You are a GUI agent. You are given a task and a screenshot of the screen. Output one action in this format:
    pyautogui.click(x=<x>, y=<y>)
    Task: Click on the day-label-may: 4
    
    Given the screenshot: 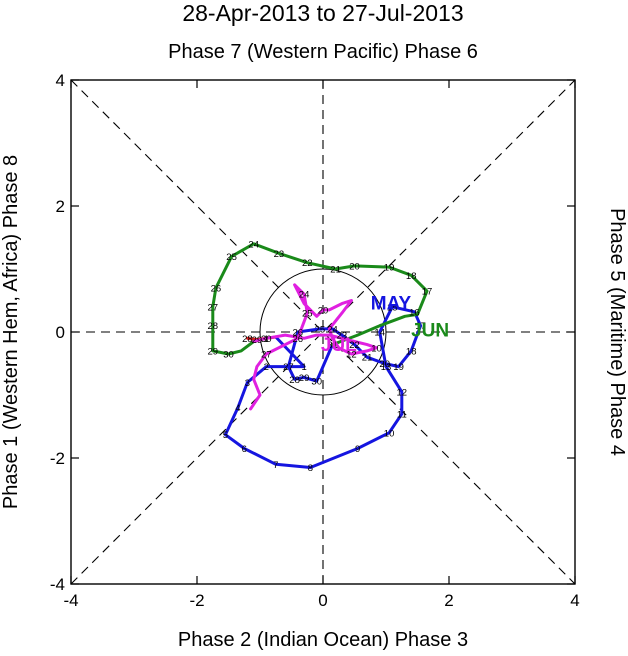 What is the action you would take?
    pyautogui.click(x=237, y=408)
    